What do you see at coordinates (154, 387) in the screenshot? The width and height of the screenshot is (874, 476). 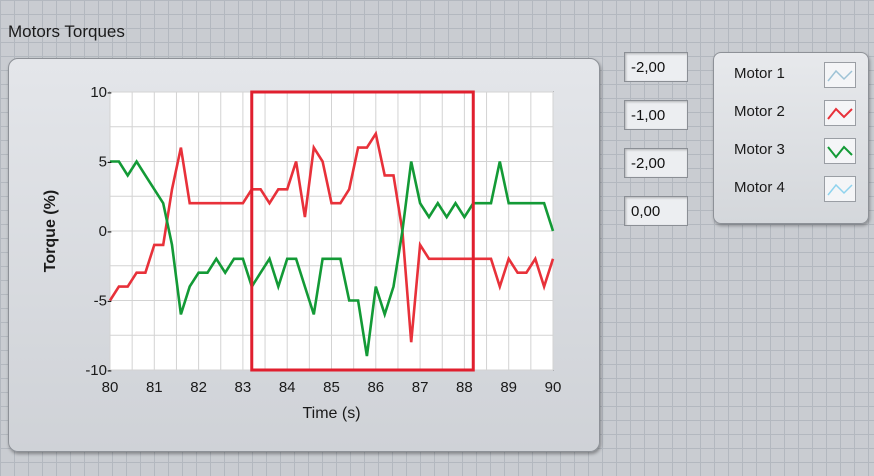 I see `x-tick-label: 81` at bounding box center [154, 387].